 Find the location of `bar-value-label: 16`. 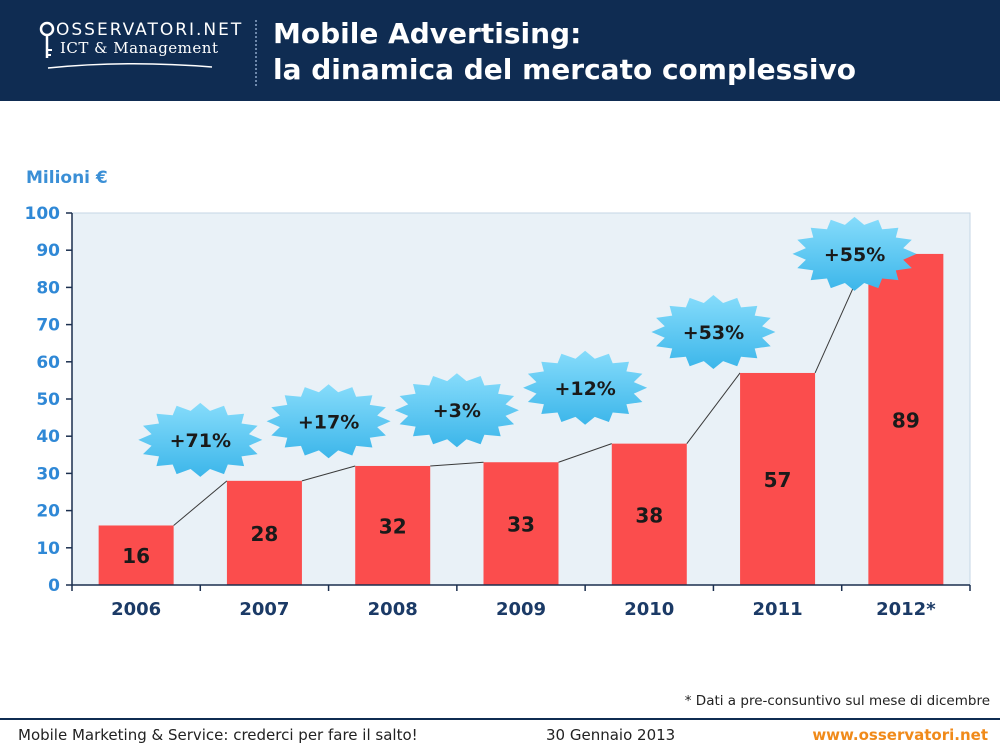

bar-value-label: 16 is located at coordinates (136, 556).